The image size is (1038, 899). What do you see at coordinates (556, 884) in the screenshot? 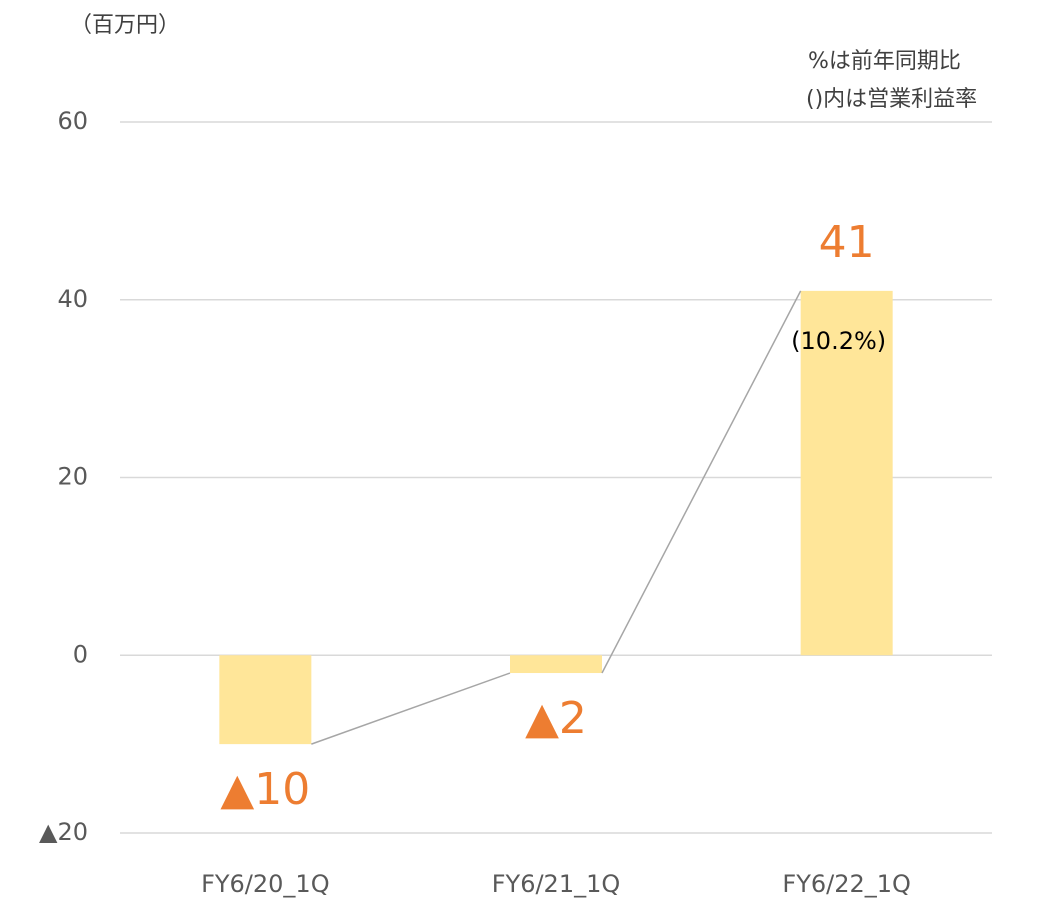
I see `x-tick-label: FY6/21_1Q` at bounding box center [556, 884].